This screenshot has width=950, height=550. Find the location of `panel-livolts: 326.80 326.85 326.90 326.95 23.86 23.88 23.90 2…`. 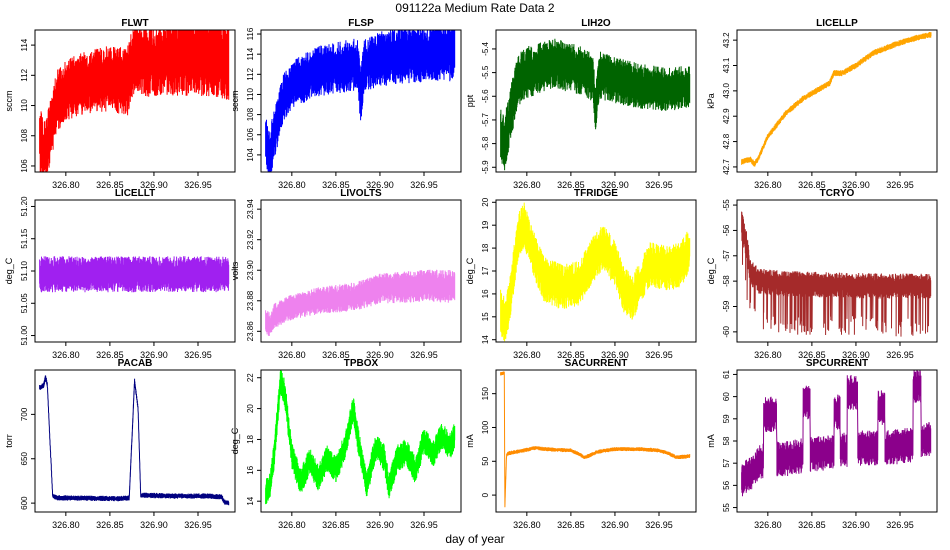

panel-livolts: 326.80 326.85 326.90 326.95 23.86 23.88 23.90 2… is located at coordinates (346, 274).